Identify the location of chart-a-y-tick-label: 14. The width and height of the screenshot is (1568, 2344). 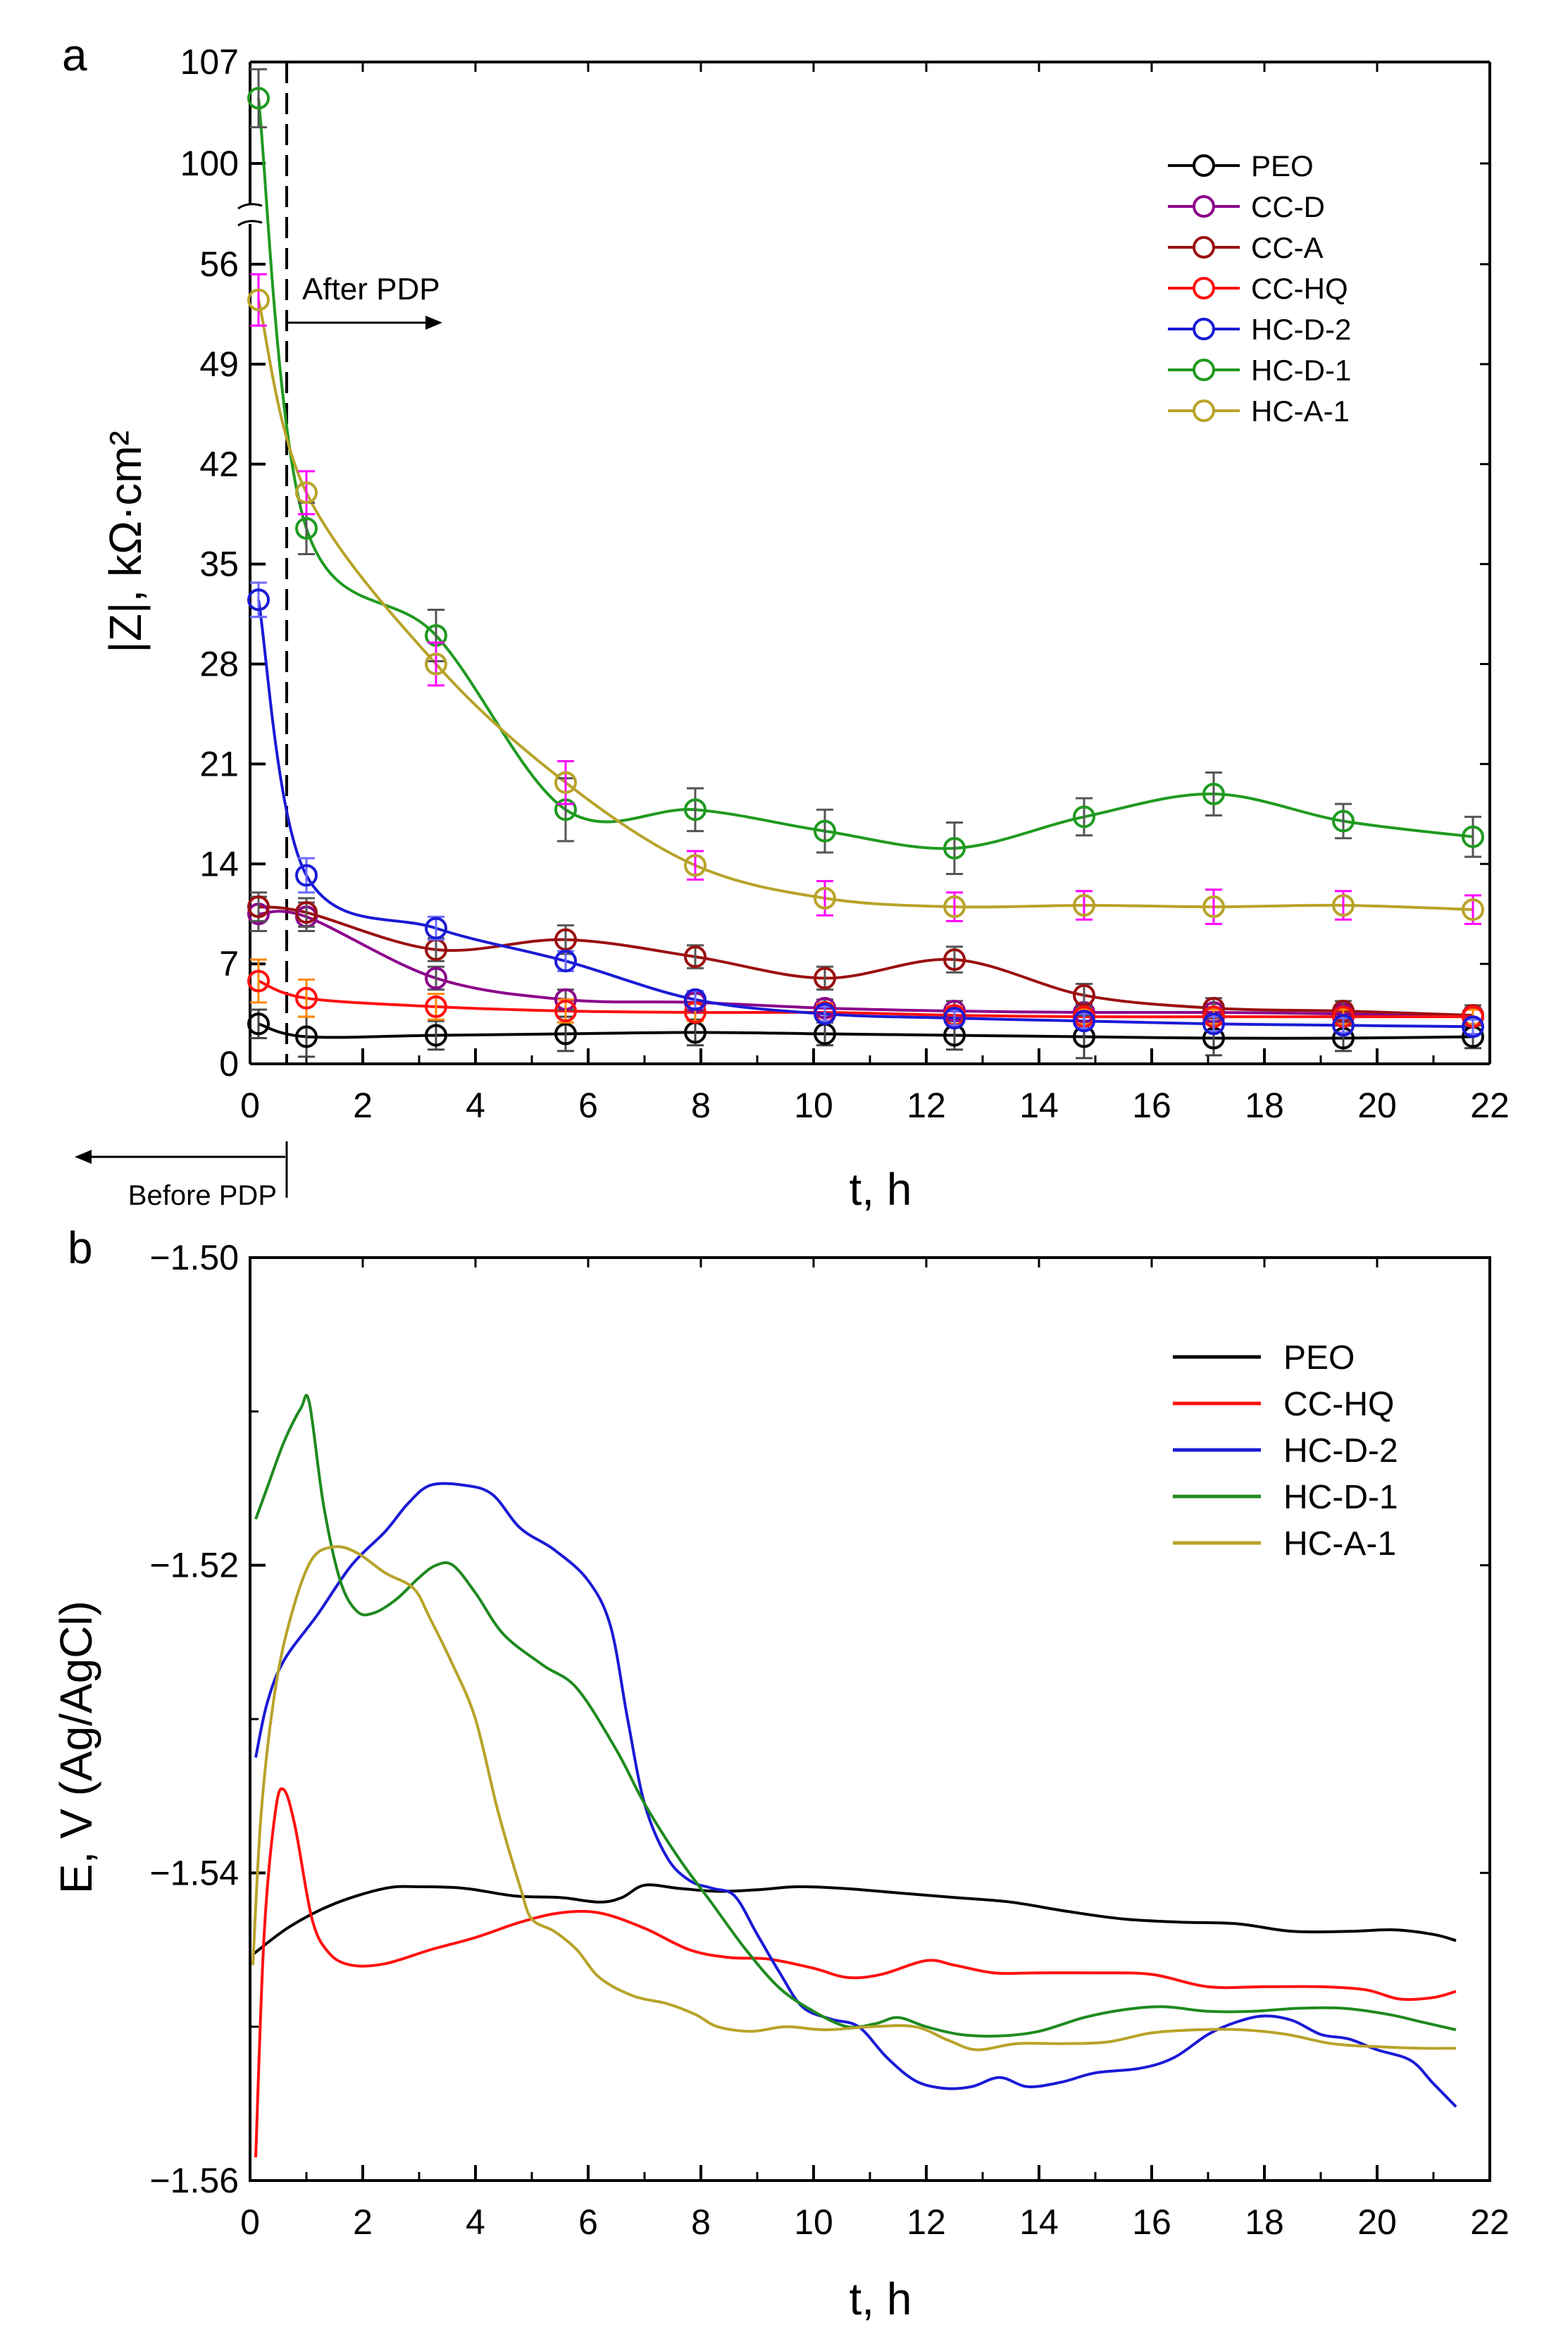
(219, 863).